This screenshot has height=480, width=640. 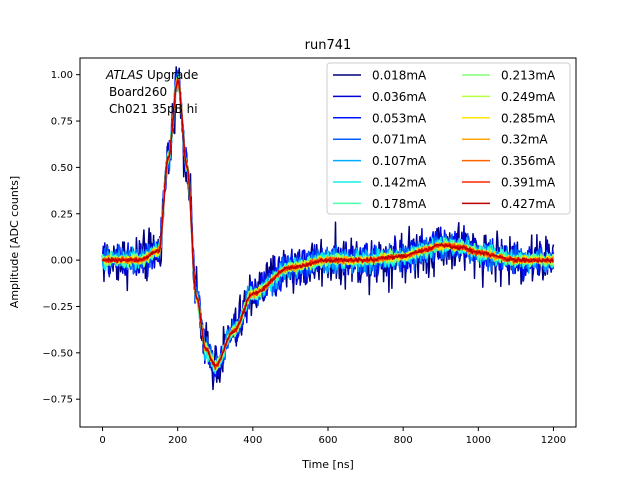 I want to click on annotation-upgrade: Upgrade, so click(x=170, y=75).